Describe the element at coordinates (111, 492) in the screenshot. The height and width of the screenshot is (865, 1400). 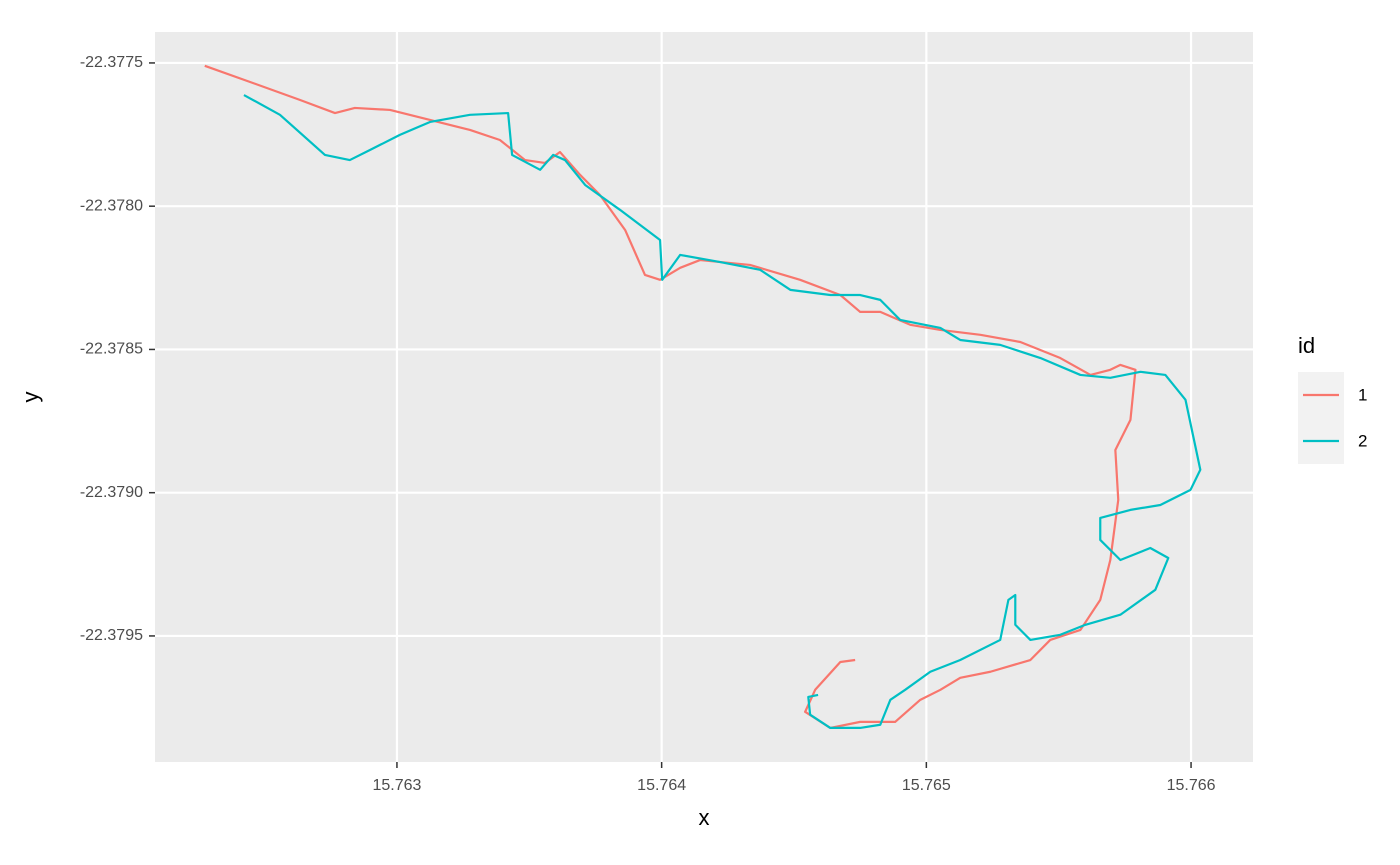
I see `y-tick-label: -22.3790` at that location.